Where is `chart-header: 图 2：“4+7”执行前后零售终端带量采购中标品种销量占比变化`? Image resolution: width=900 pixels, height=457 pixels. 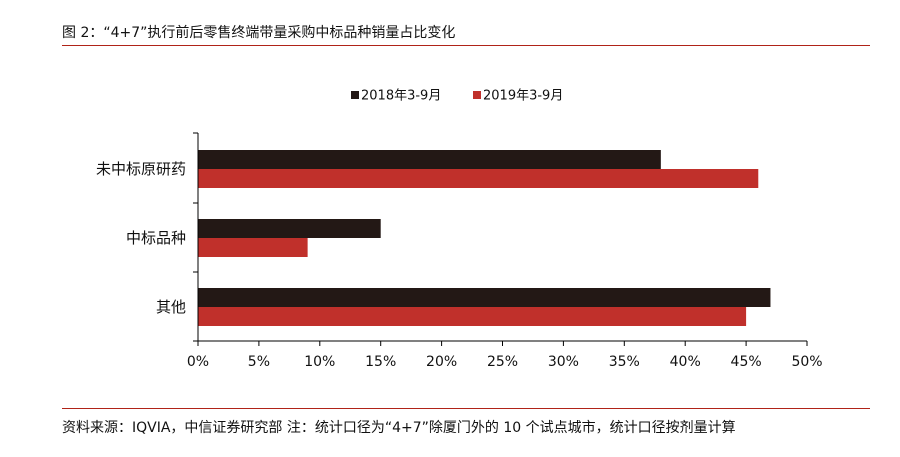
chart-header: 图 2：“4+7”执行前后零售终端带量采购中标品种销量占比变化 is located at coordinates (259, 33).